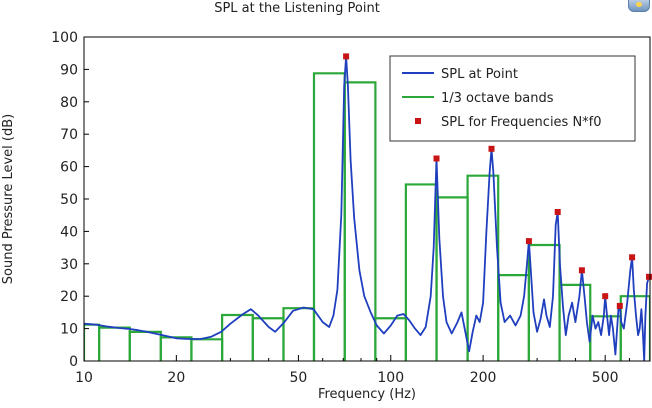  Describe the element at coordinates (69, 232) in the screenshot. I see `y-tick-label: 40` at that location.